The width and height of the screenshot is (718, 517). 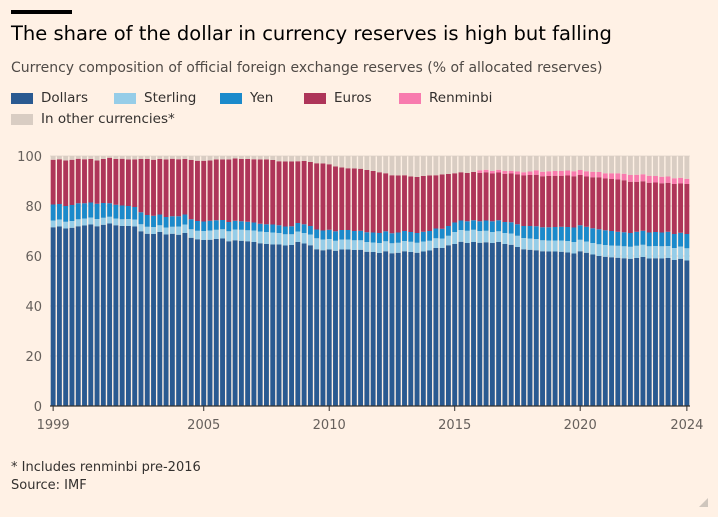 What do you see at coordinates (22, 119) in the screenshot?
I see `legend-swatch-other` at bounding box center [22, 119].